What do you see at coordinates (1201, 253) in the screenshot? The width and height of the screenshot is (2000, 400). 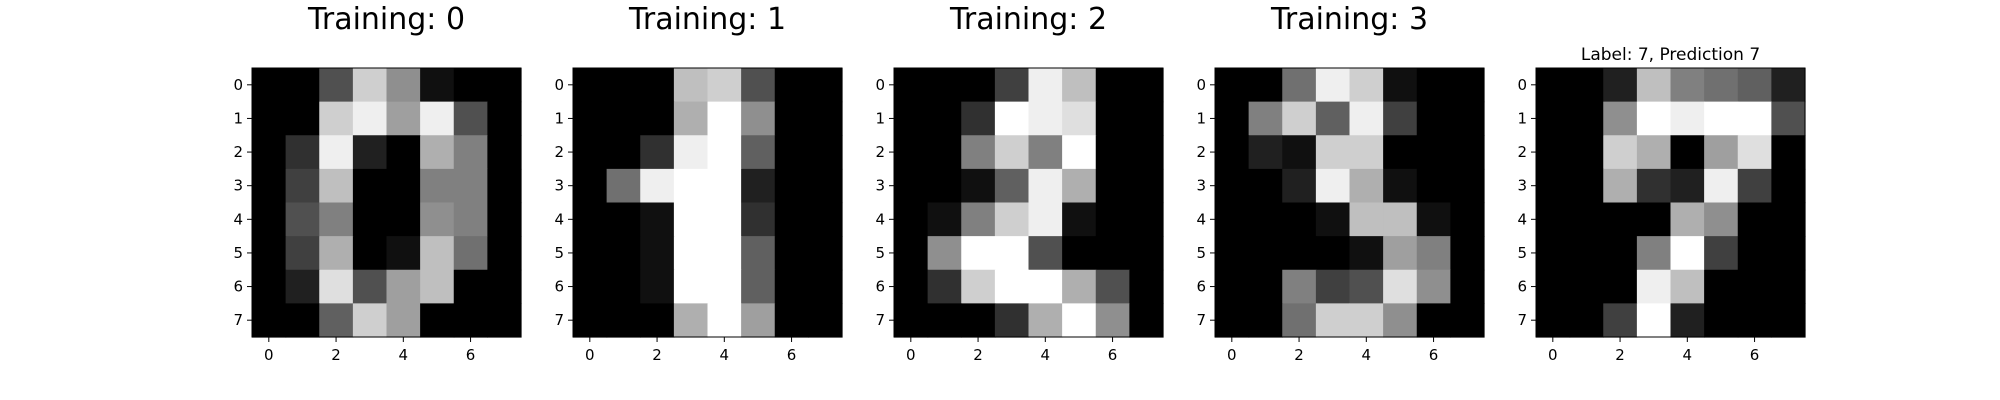 I see `y-tick-label: 5` at bounding box center [1201, 253].